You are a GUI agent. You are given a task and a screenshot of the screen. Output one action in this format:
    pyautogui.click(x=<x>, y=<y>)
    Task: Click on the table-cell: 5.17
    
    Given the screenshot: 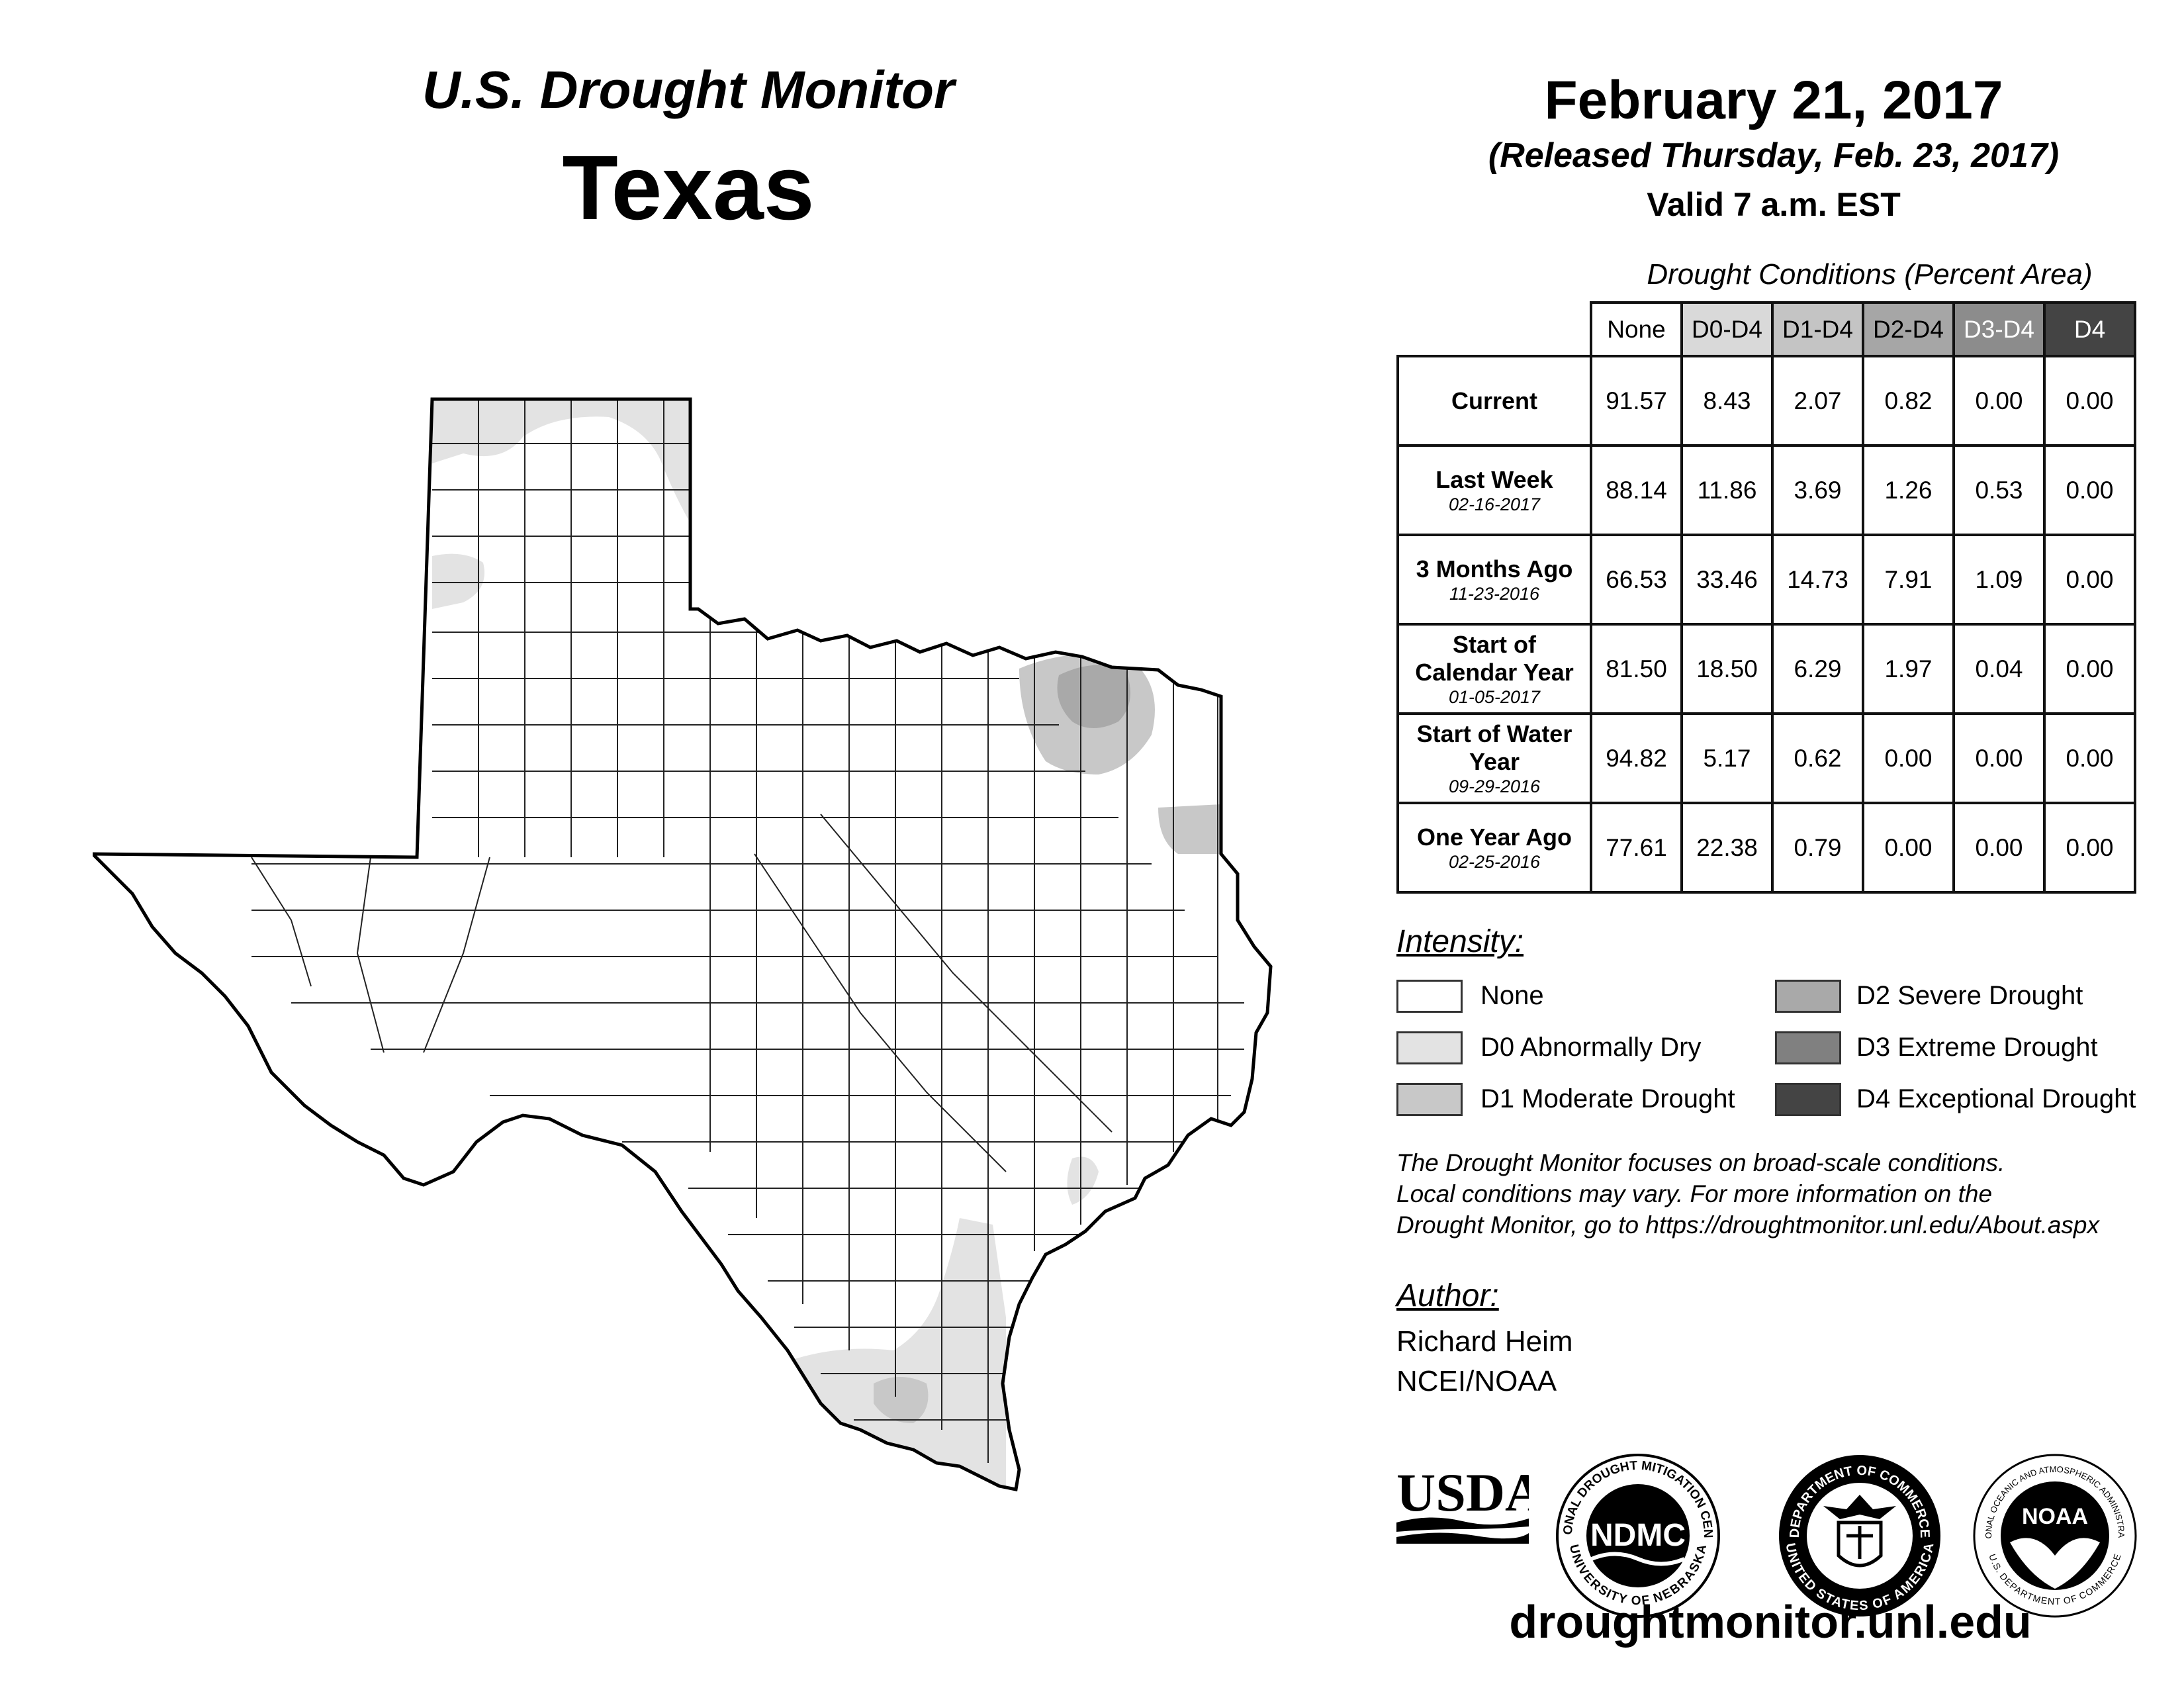 What is the action you would take?
    pyautogui.click(x=1727, y=758)
    